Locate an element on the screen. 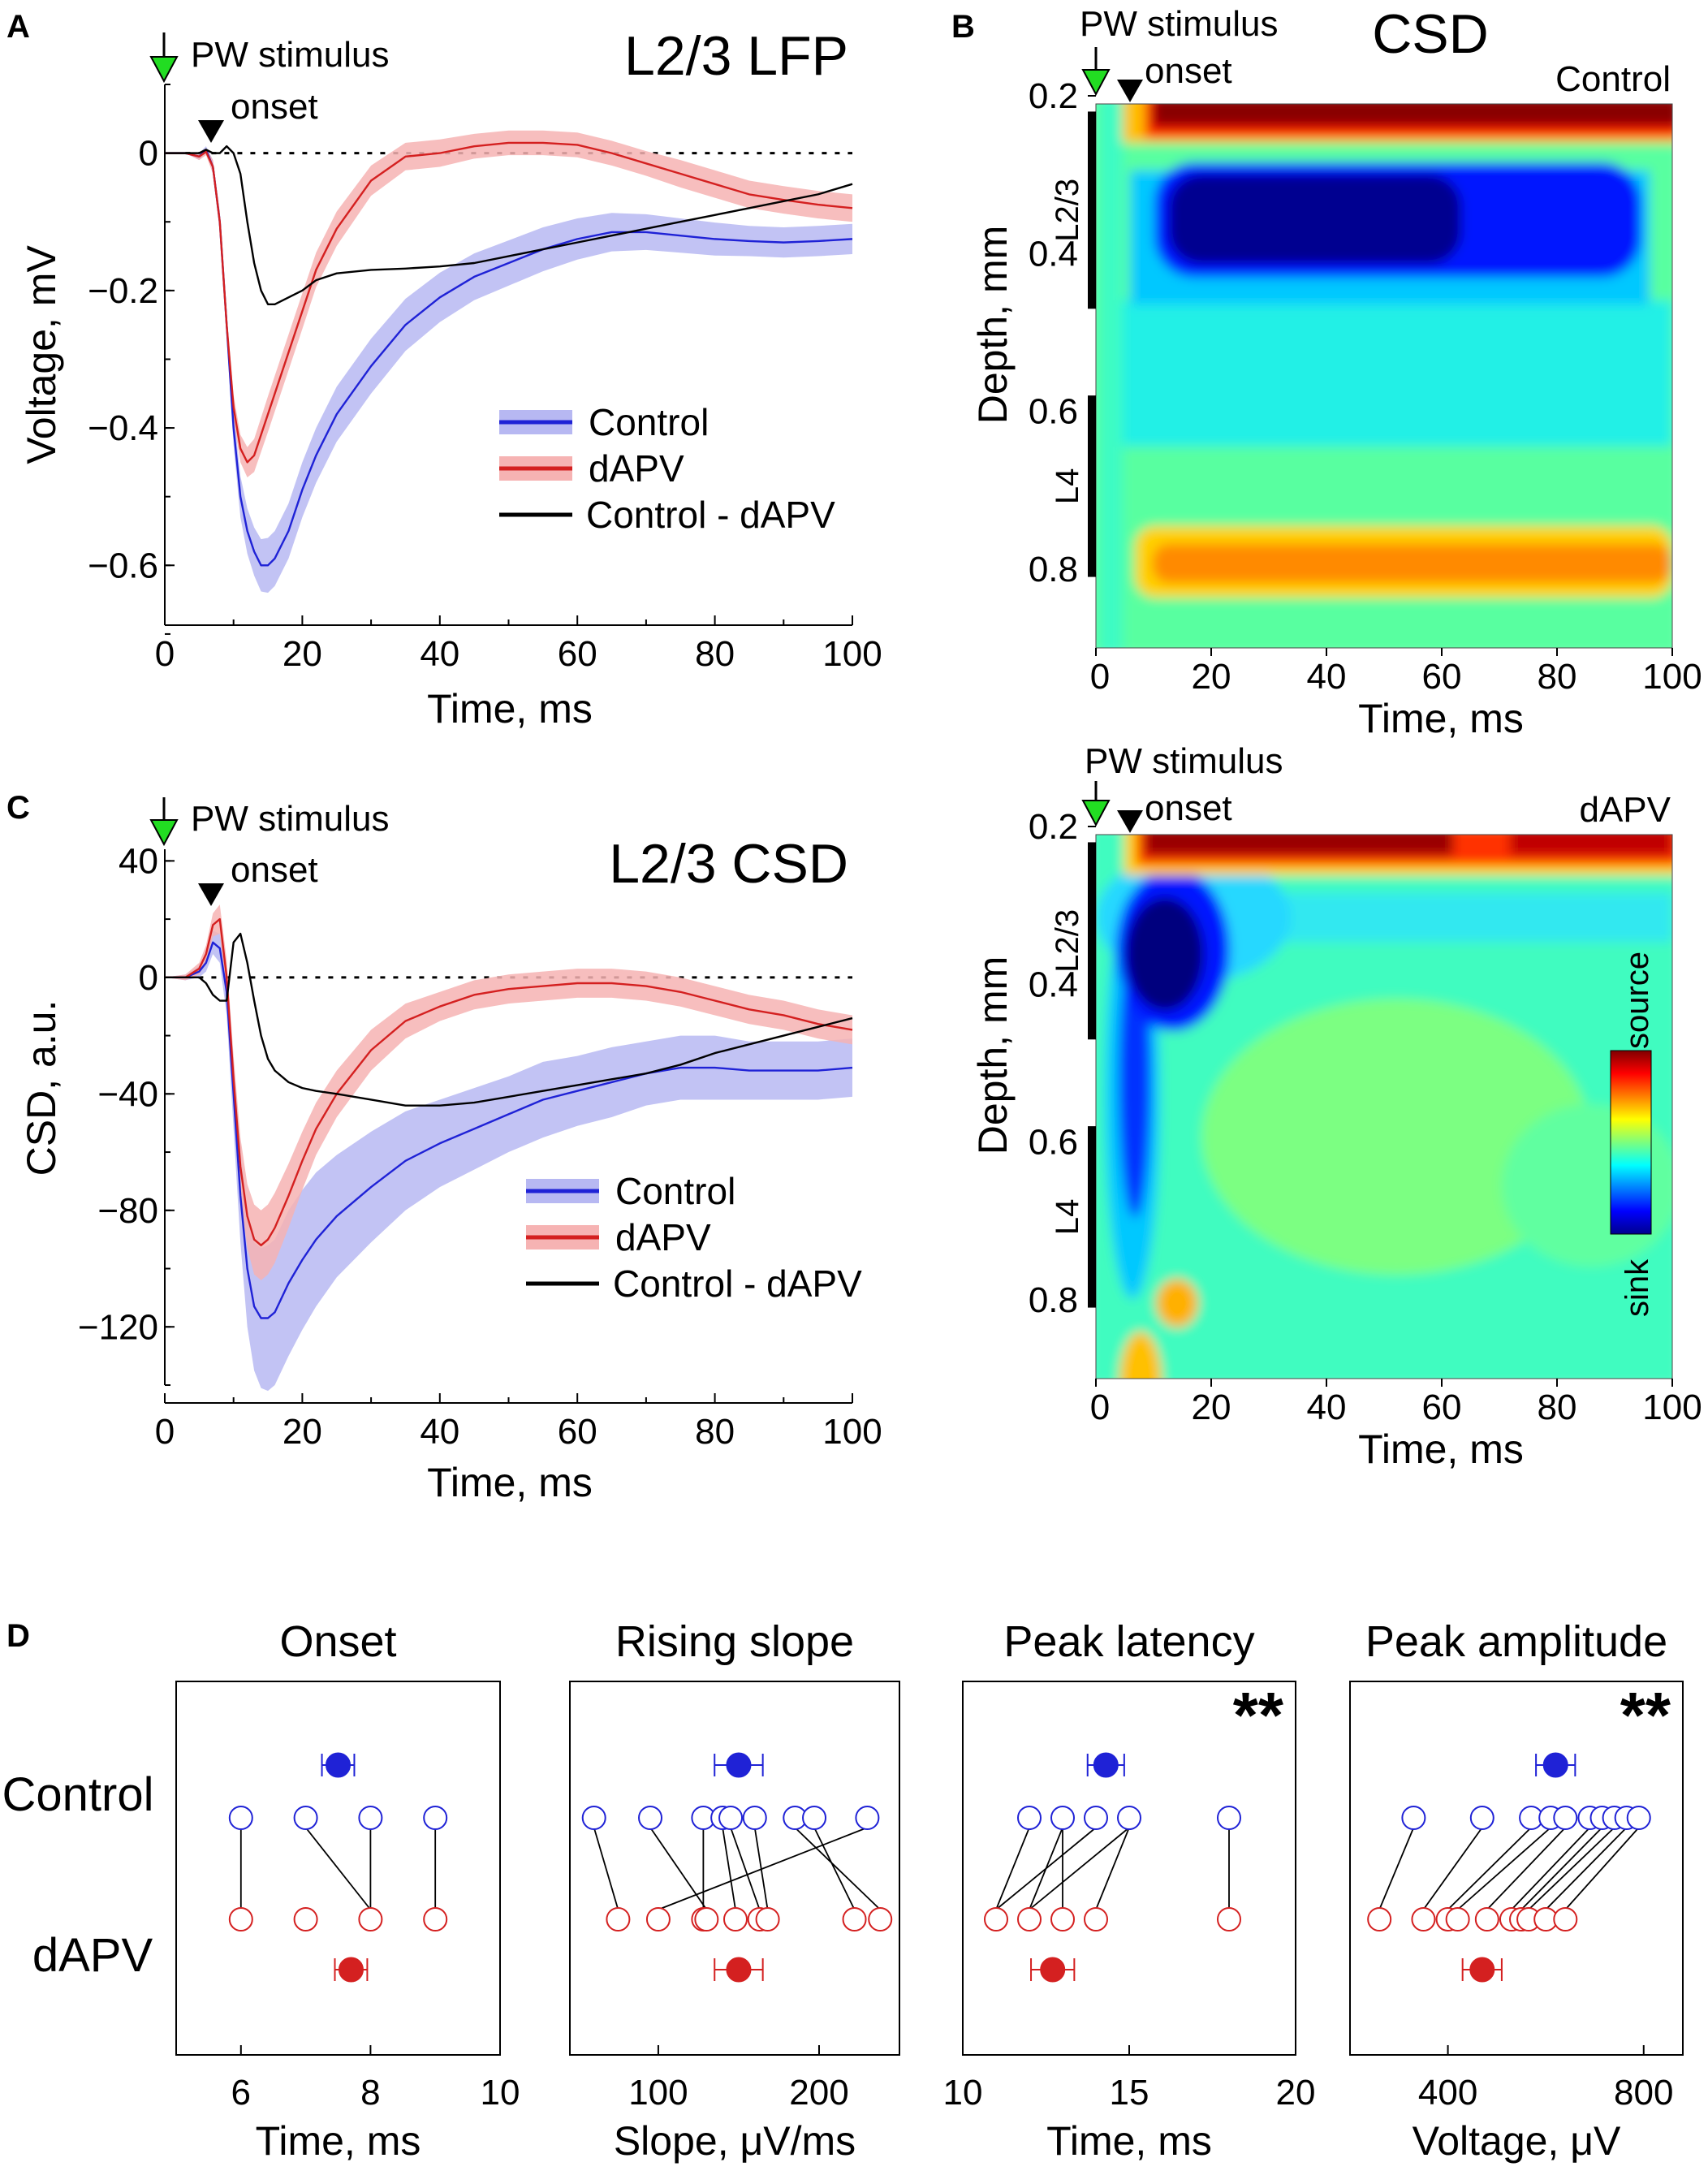  subplot-title: Peak amplitude is located at coordinates (1516, 1641).